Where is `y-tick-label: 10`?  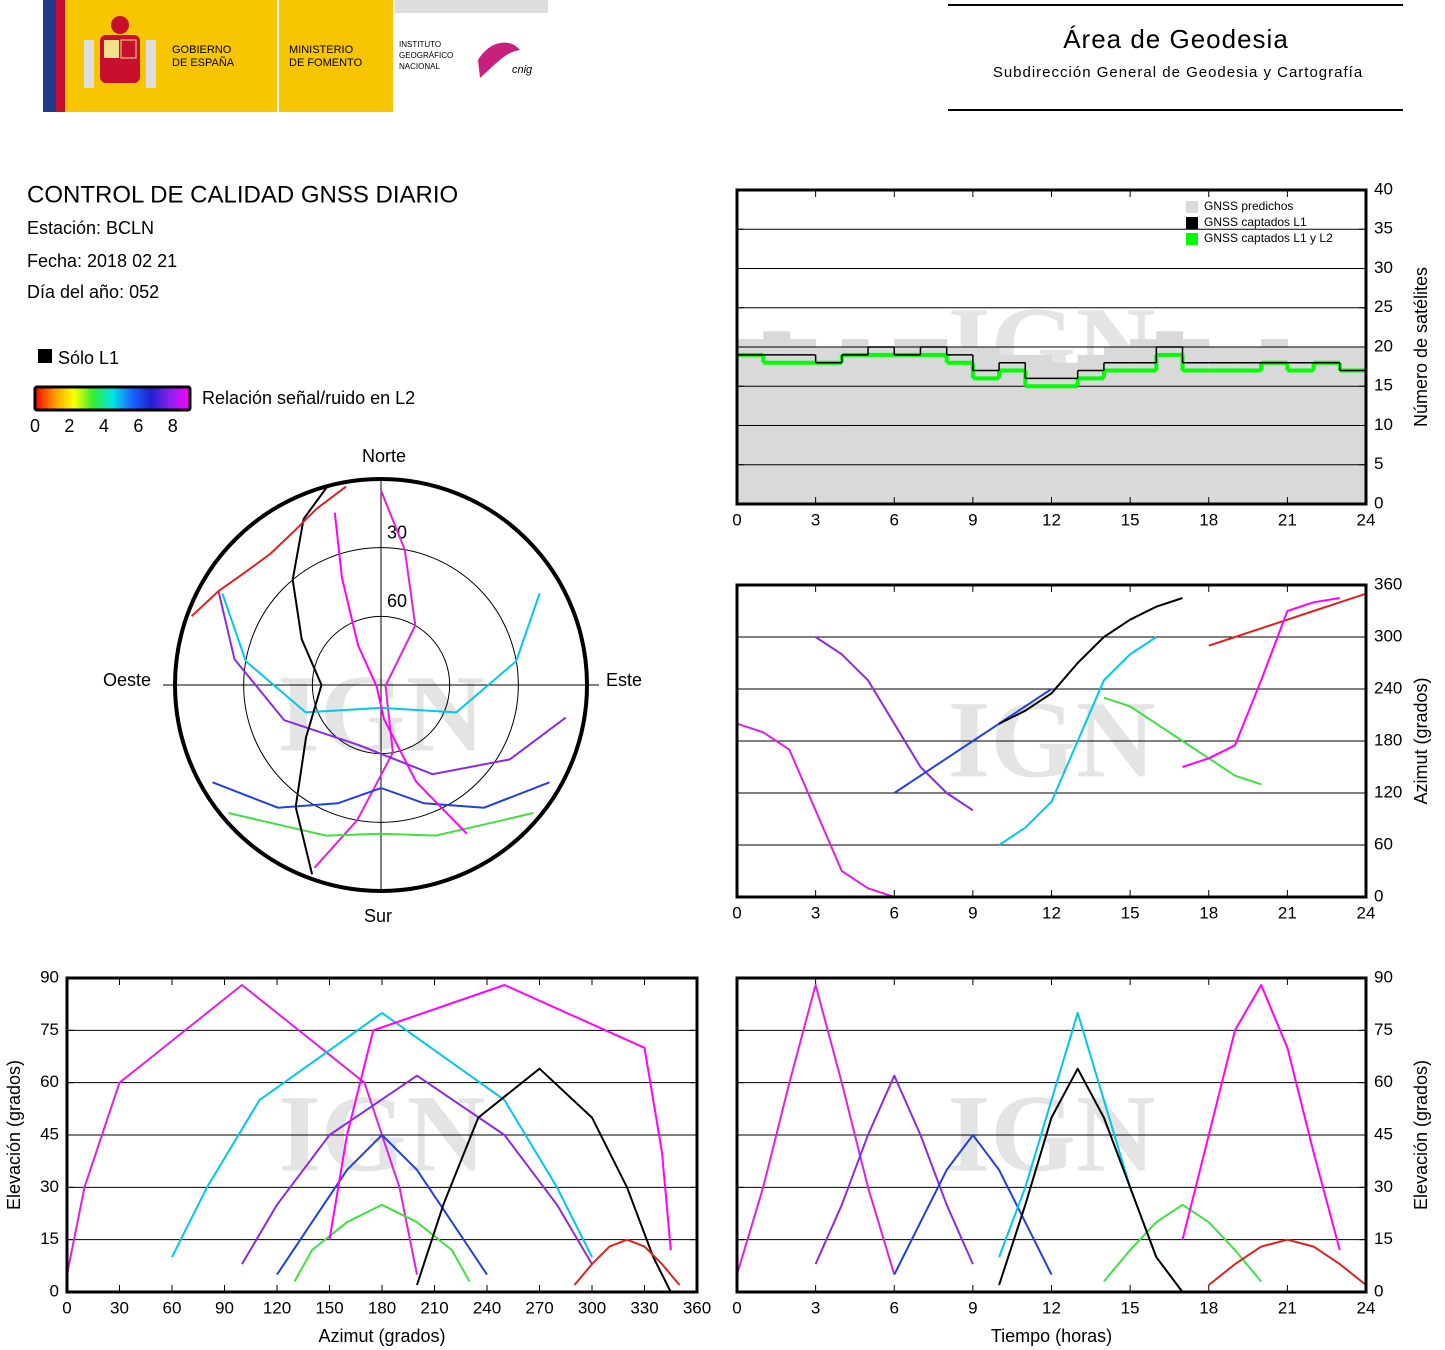 y-tick-label: 10 is located at coordinates (1383, 424).